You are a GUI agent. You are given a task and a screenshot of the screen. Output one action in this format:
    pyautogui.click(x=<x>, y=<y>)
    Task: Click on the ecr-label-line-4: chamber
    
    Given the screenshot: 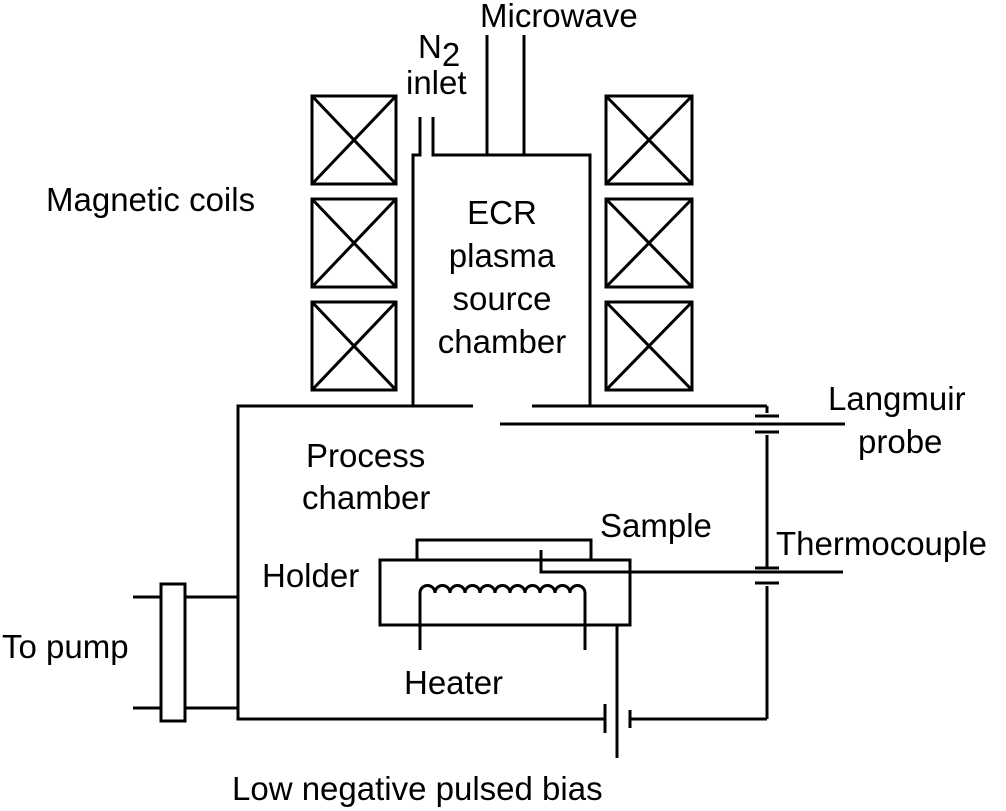 What is the action you would take?
    pyautogui.click(x=502, y=341)
    